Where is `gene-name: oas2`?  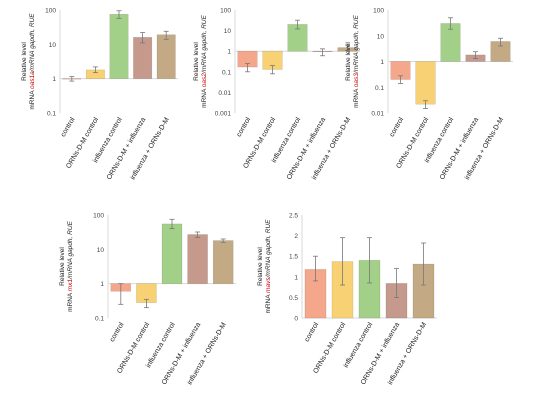
gene-name: oas2 is located at coordinates (204, 80).